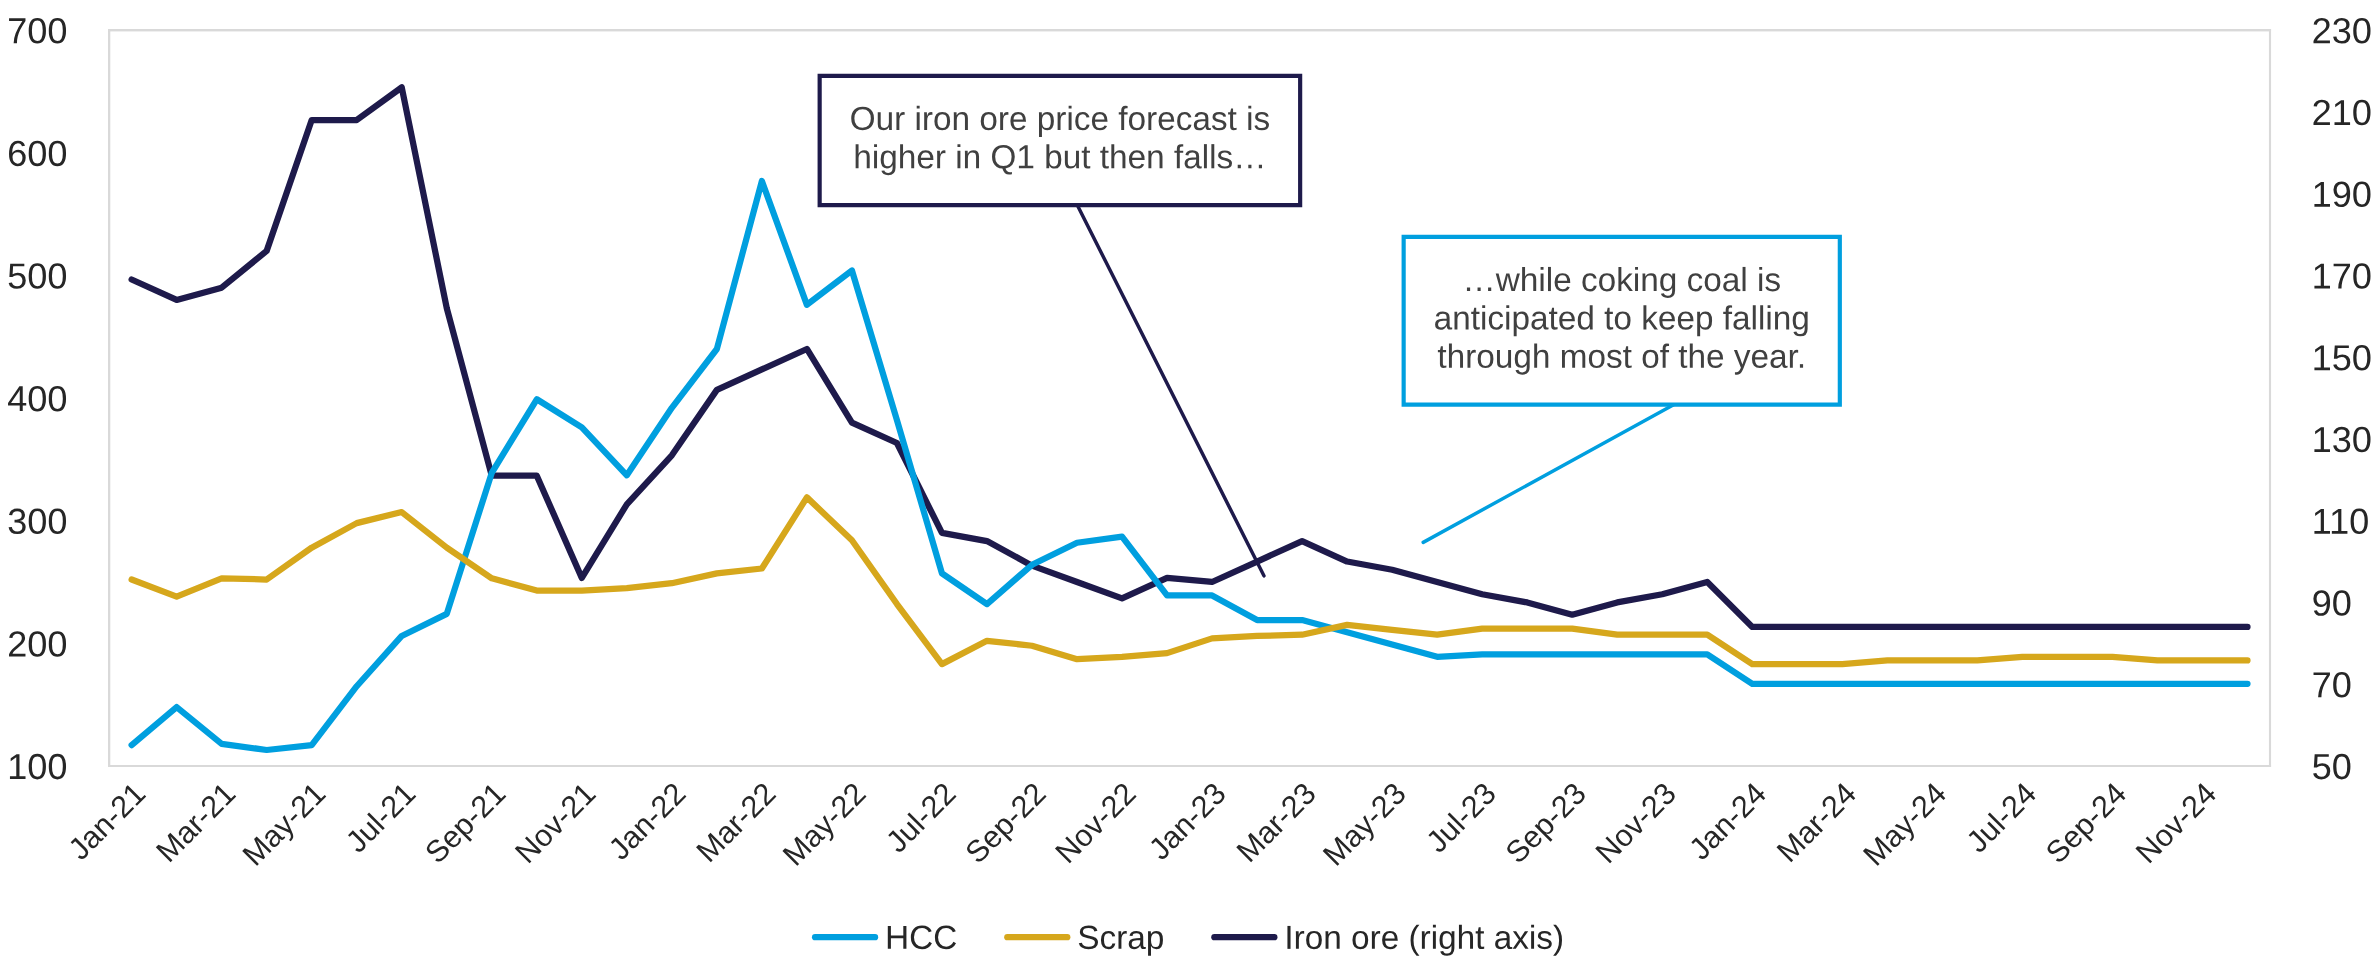 The image size is (2372, 972). What do you see at coordinates (38, 644) in the screenshot?
I see `y-tick-label: 200` at bounding box center [38, 644].